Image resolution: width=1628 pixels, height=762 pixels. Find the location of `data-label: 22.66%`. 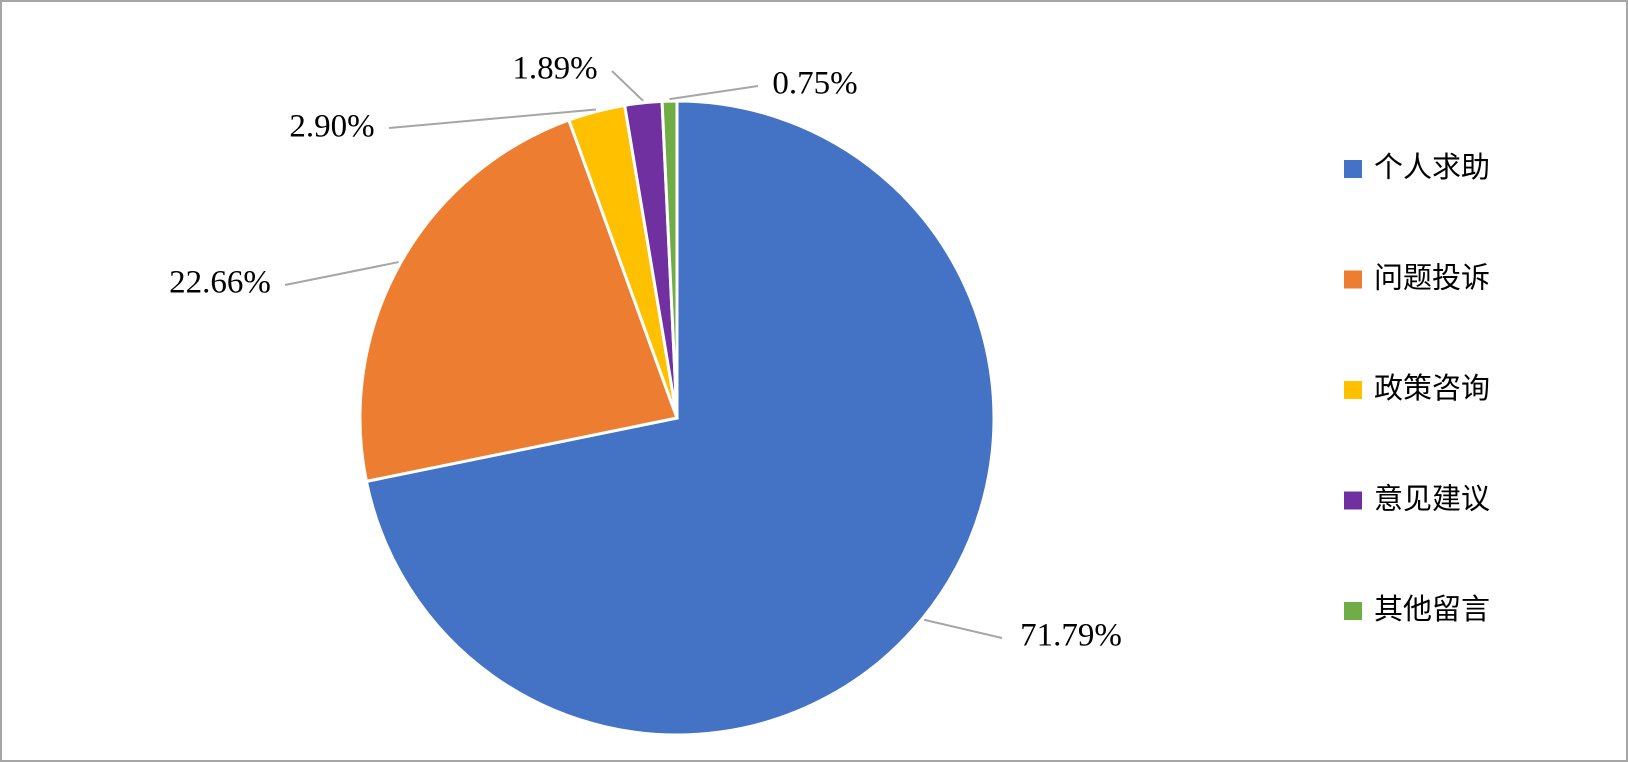

data-label: 22.66% is located at coordinates (220, 283).